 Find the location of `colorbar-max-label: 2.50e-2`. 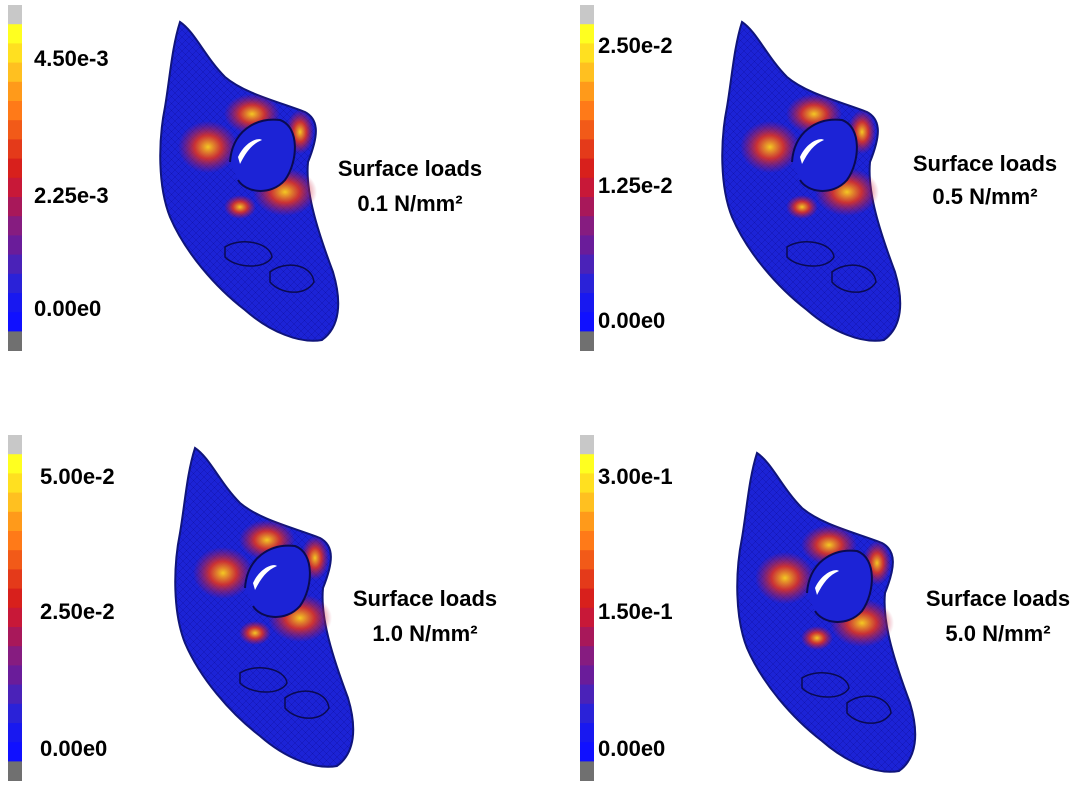

colorbar-max-label: 2.50e-2 is located at coordinates (635, 45).